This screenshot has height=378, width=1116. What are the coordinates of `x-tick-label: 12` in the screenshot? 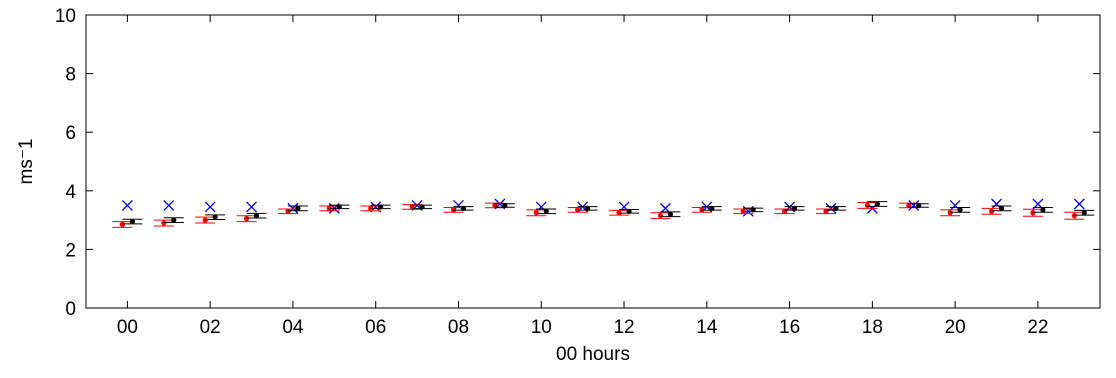 It's located at (623, 327).